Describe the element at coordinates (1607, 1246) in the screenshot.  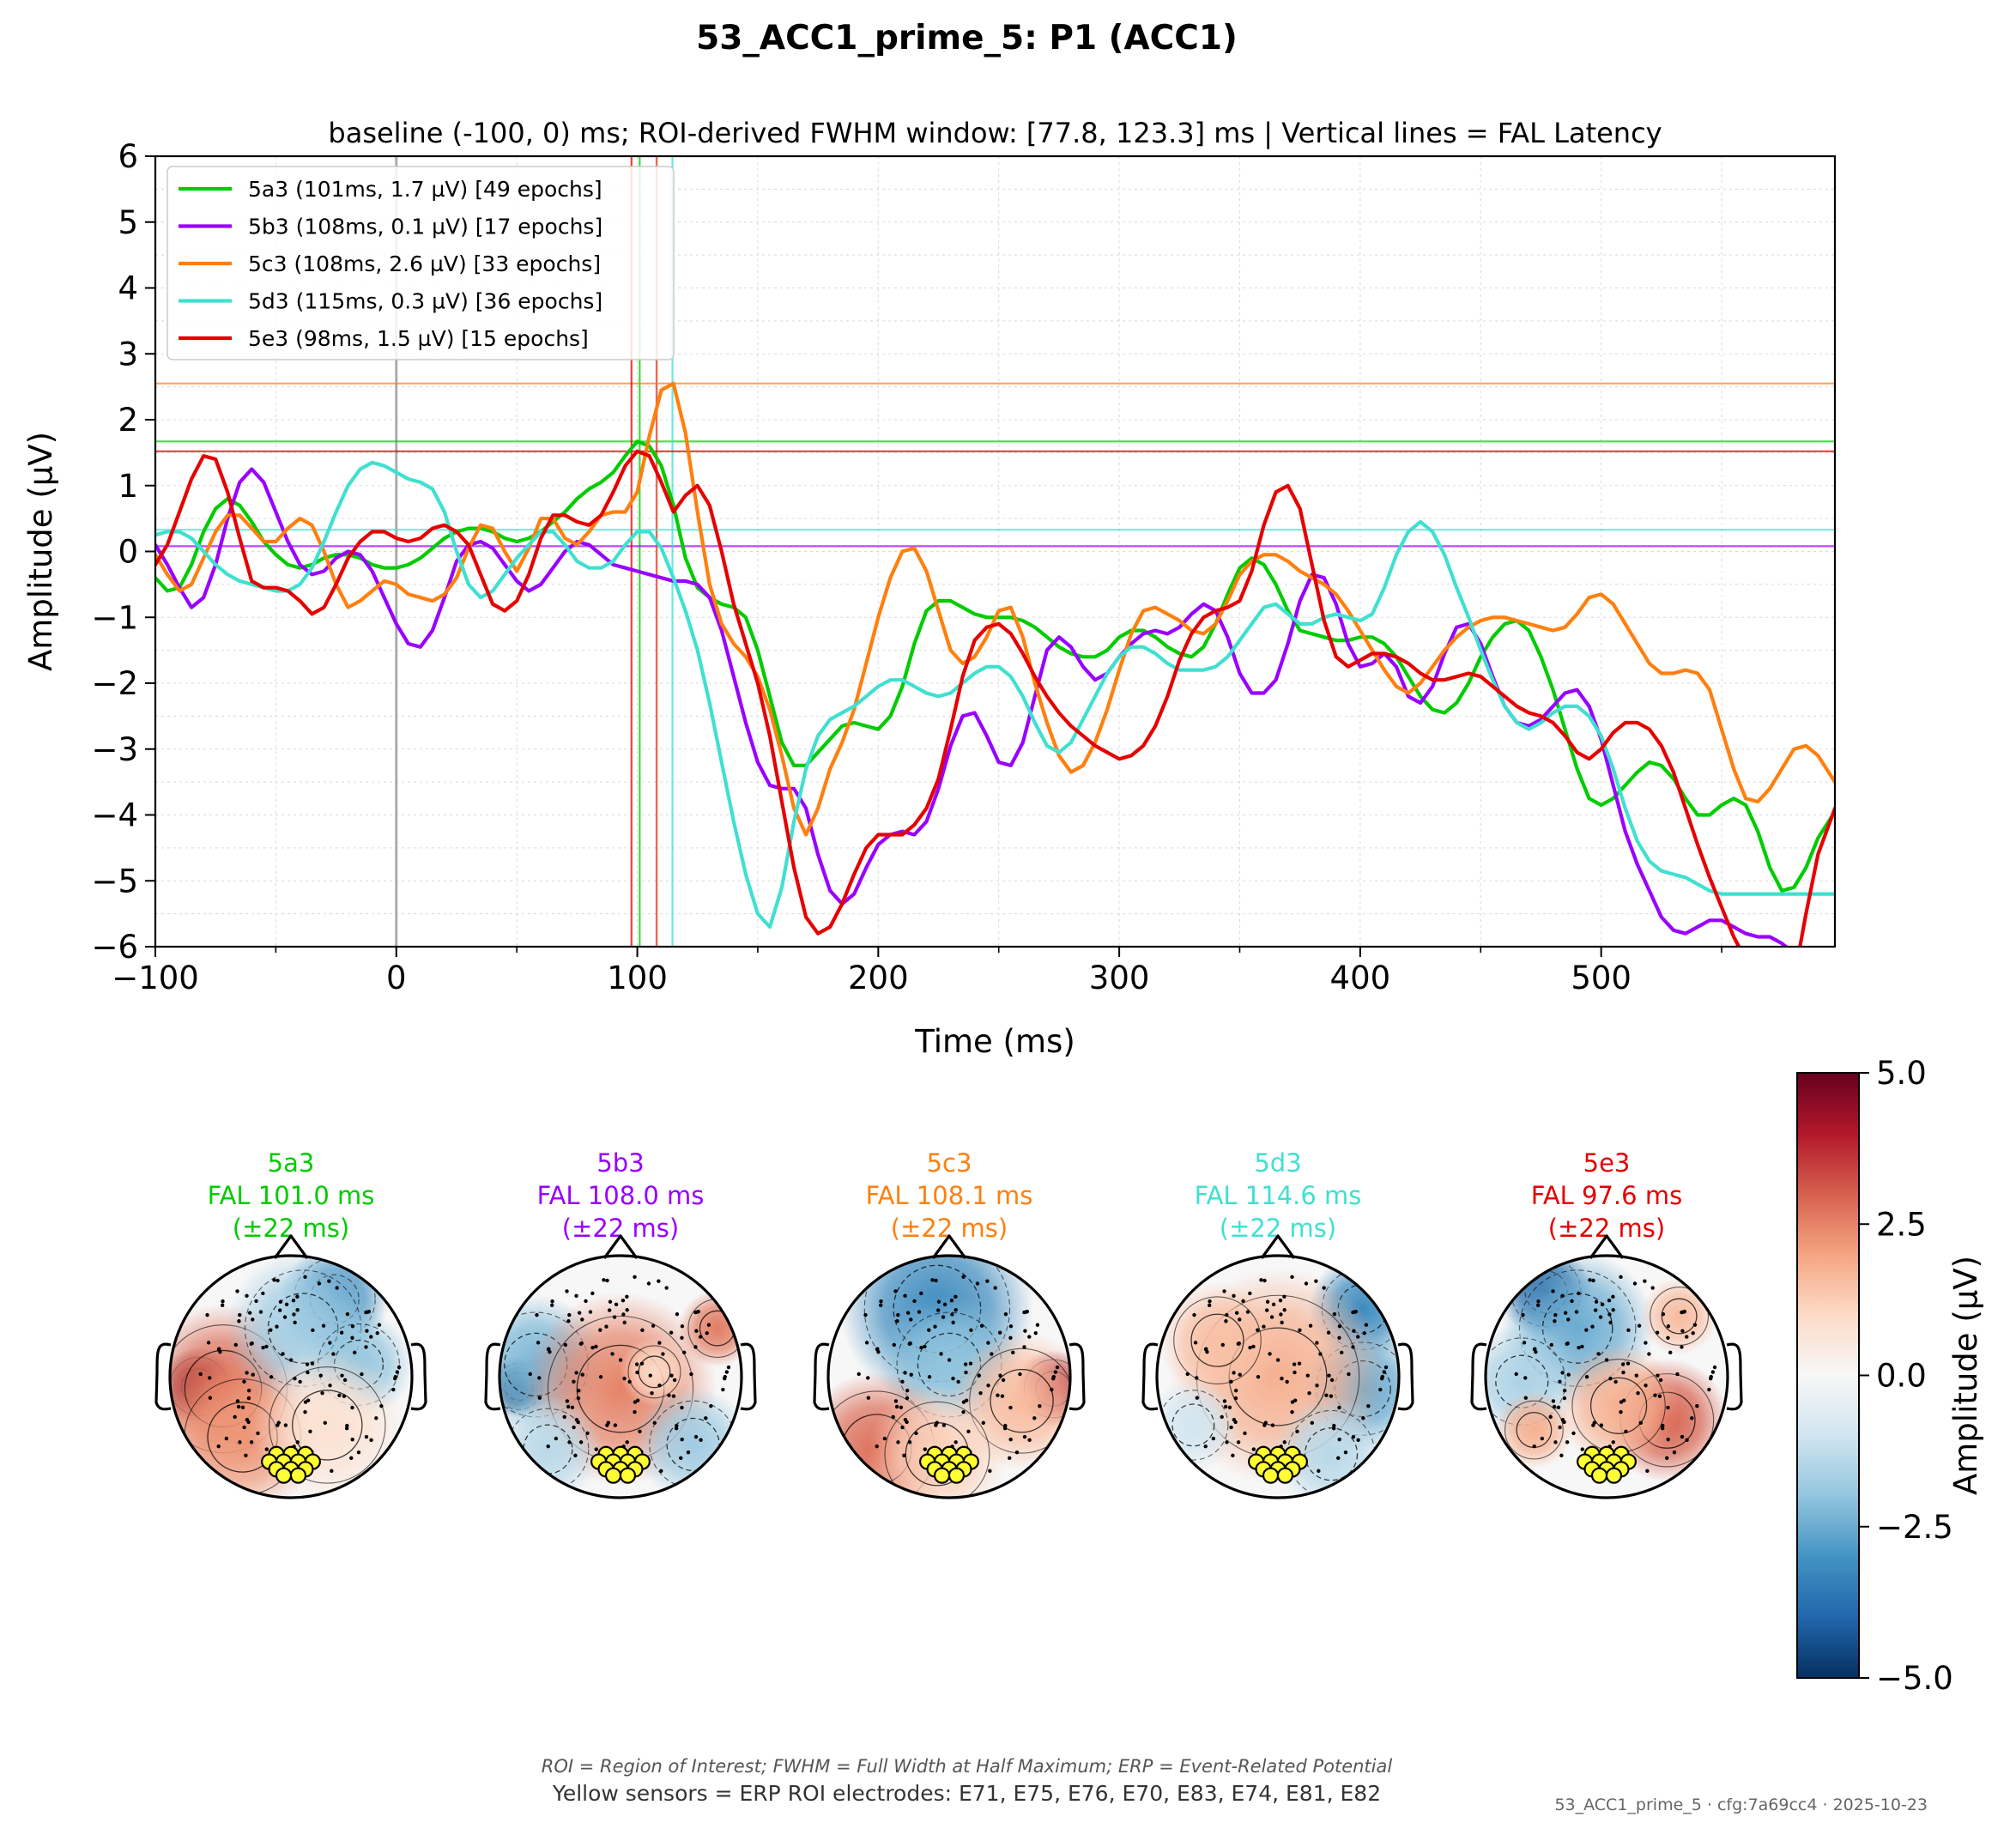
I see `nose` at that location.